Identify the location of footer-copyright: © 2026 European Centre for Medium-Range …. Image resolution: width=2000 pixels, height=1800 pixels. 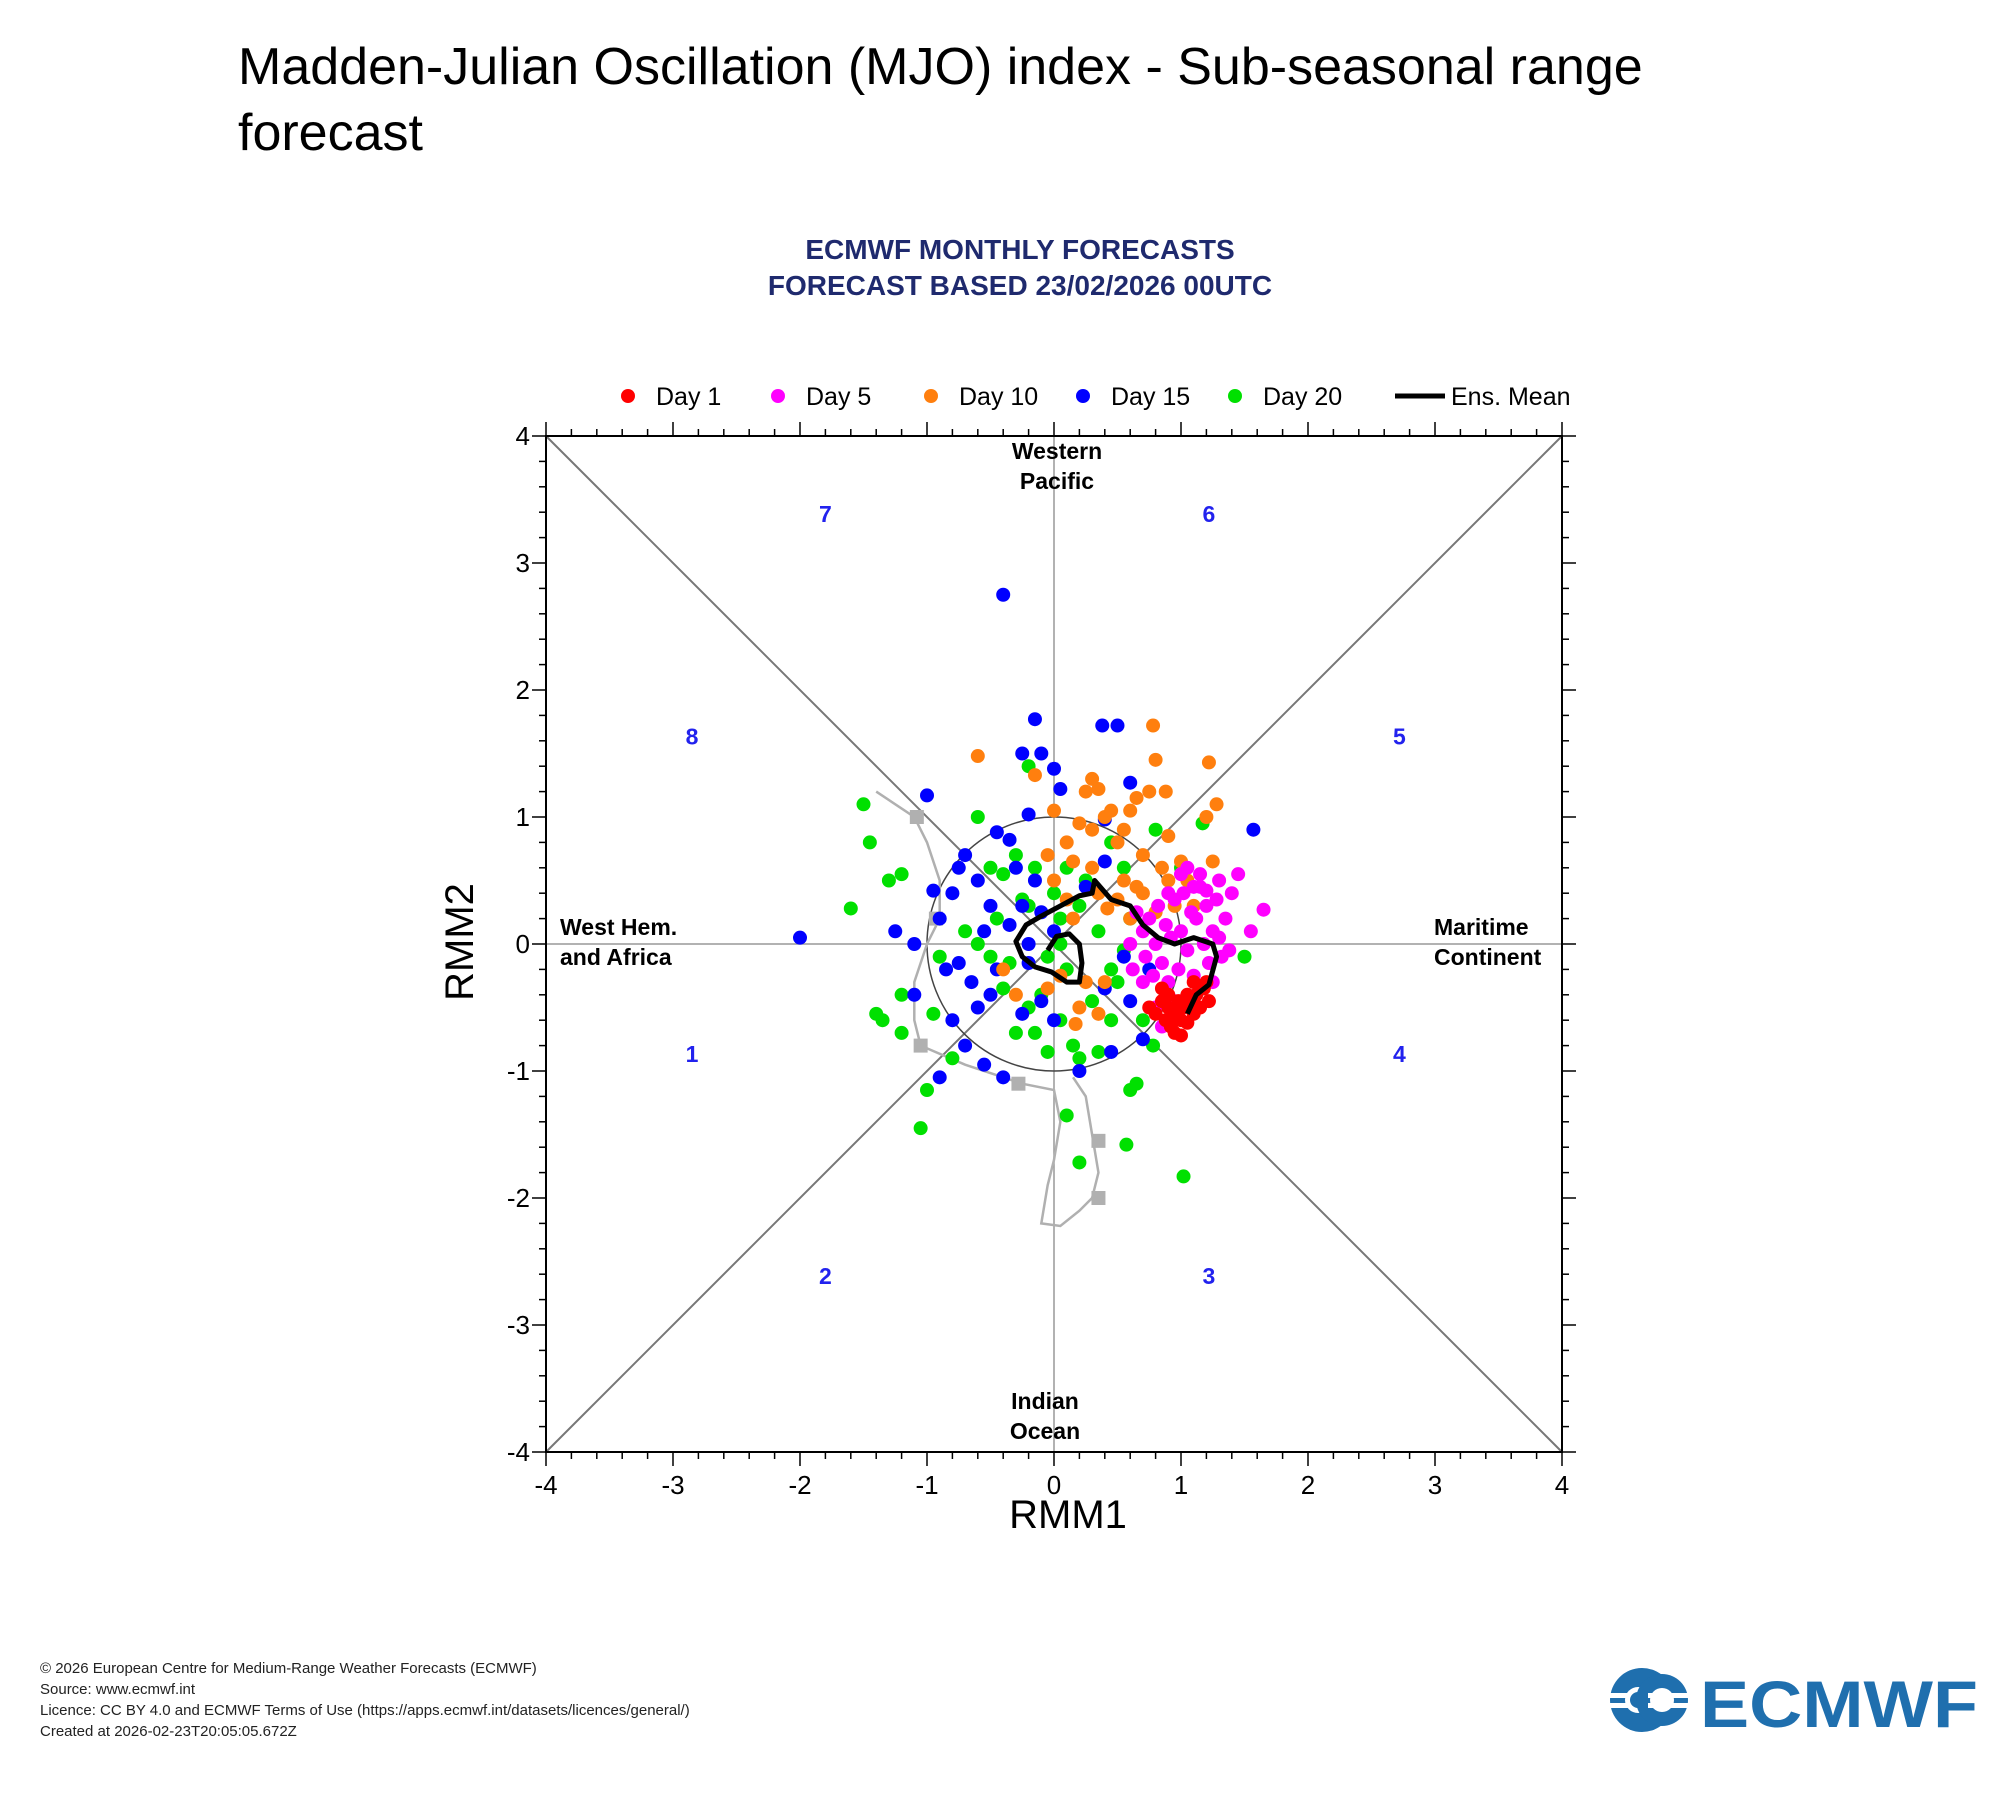
(288, 1668).